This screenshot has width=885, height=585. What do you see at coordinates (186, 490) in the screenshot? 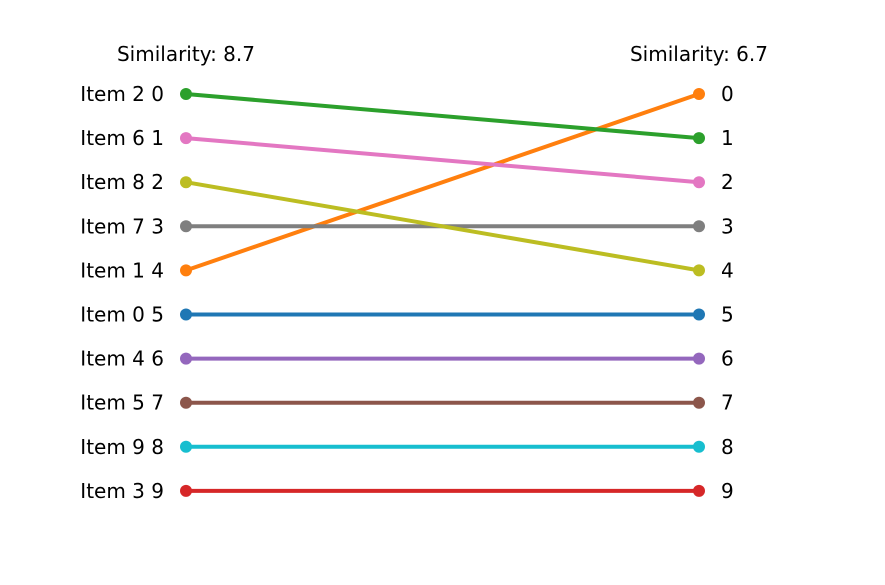
I see `series-point-item-3-left` at bounding box center [186, 490].